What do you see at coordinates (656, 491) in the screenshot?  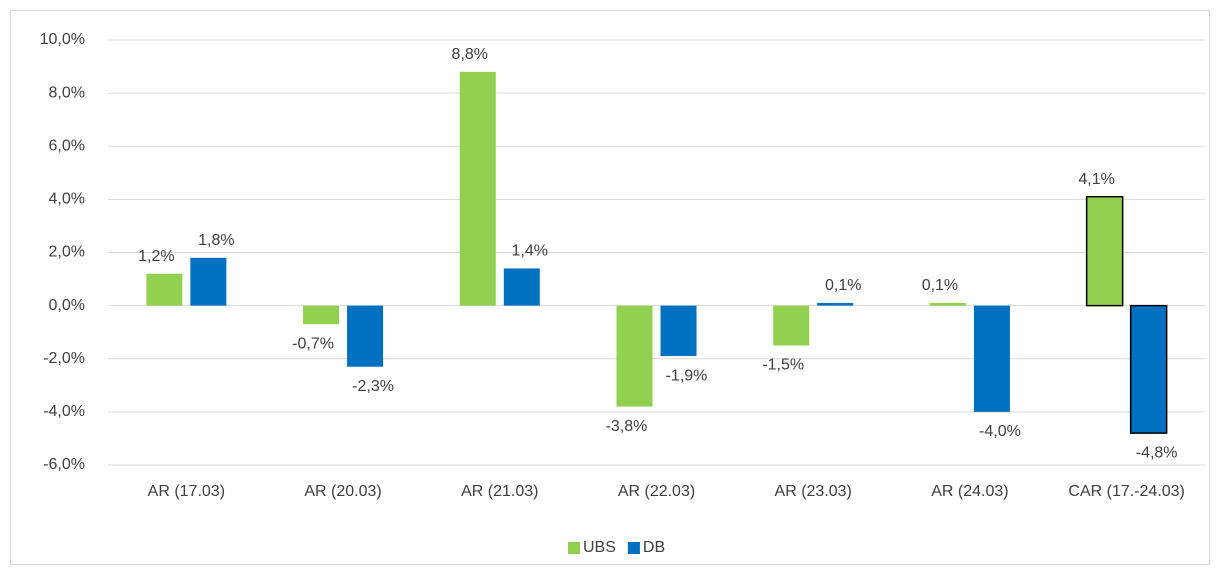 I see `x-tick-label: AR (22.03)` at bounding box center [656, 491].